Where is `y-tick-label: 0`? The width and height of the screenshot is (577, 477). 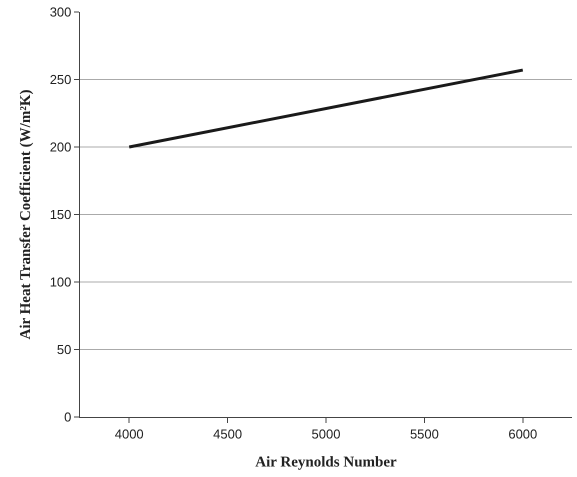
y-tick-label: 0 is located at coordinates (68, 417).